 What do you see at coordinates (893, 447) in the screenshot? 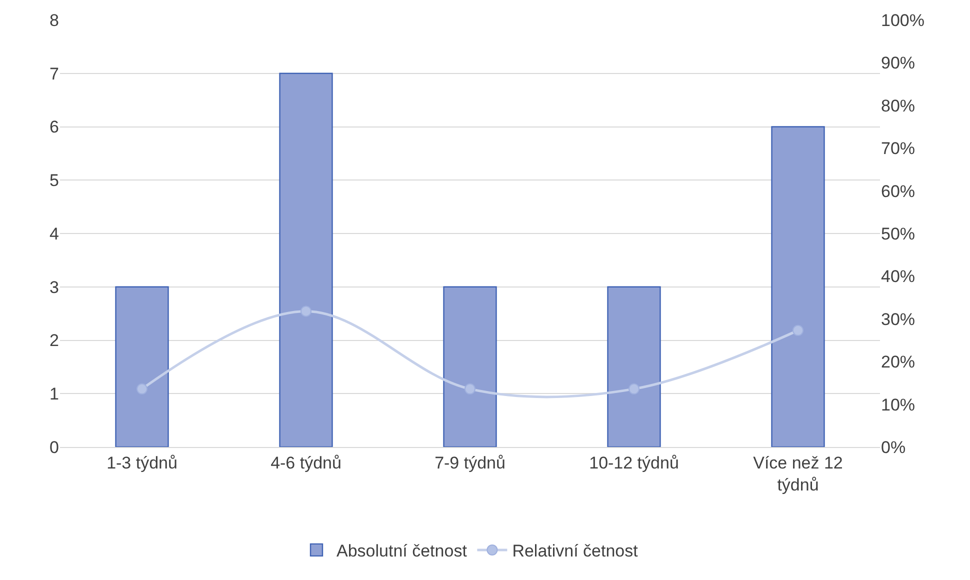
I see `y2-tick-label: 0%` at bounding box center [893, 447].